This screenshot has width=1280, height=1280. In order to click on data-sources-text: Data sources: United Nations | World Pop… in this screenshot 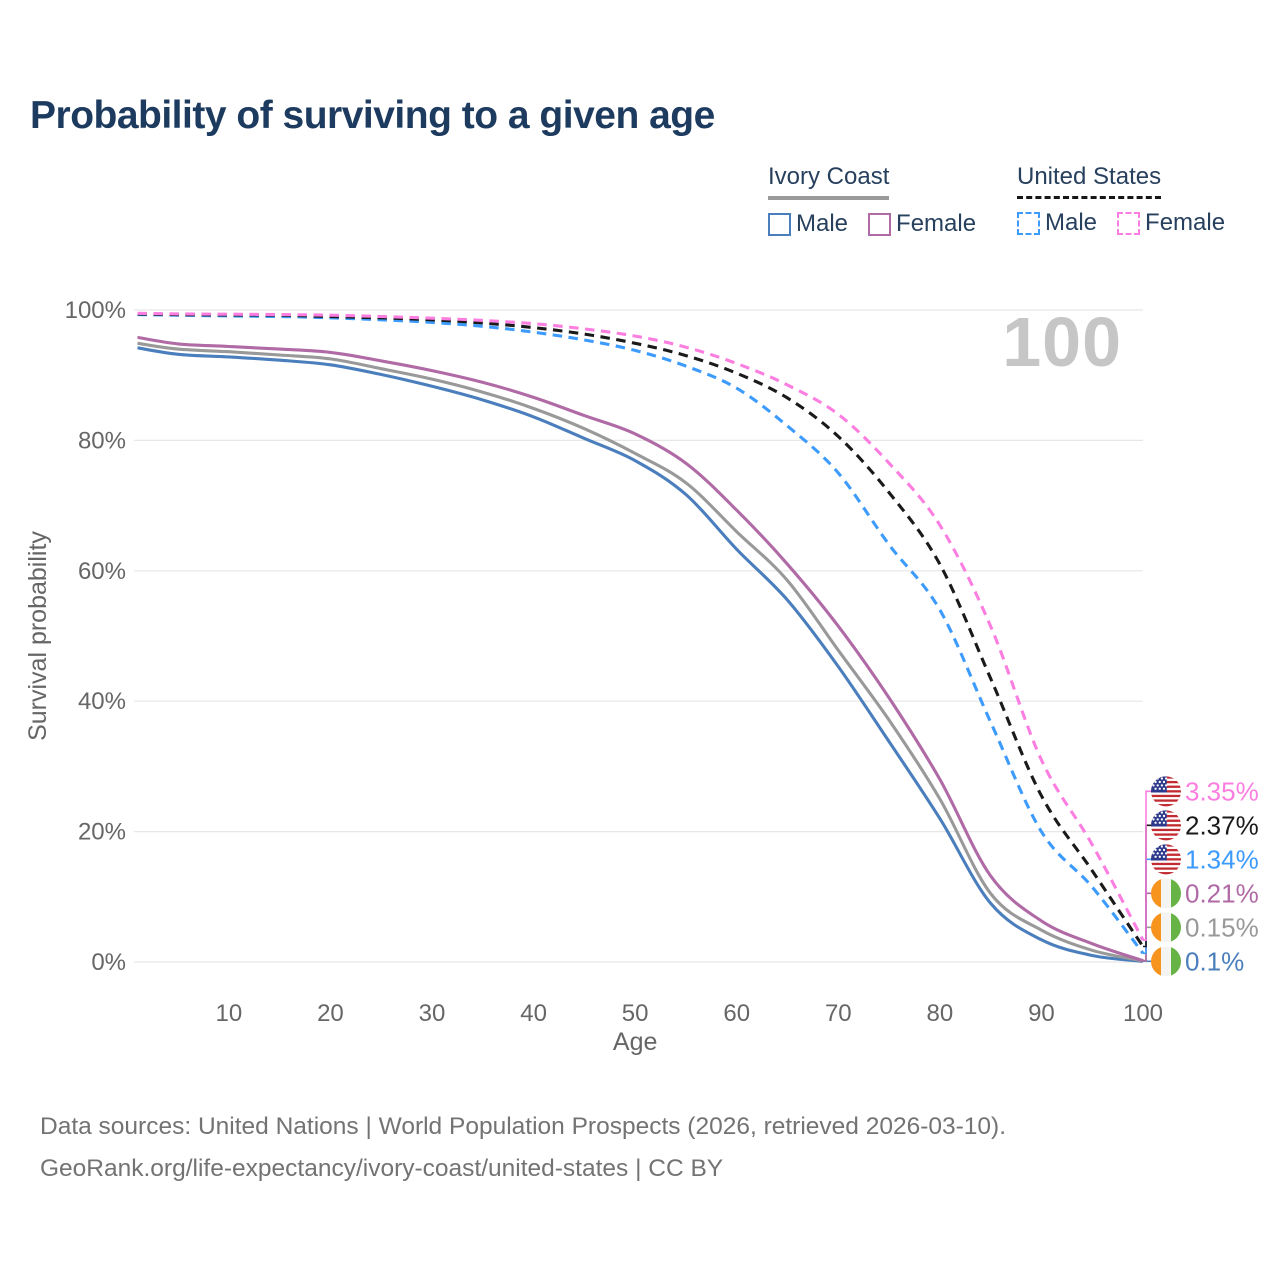, I will do `click(523, 1126)`.